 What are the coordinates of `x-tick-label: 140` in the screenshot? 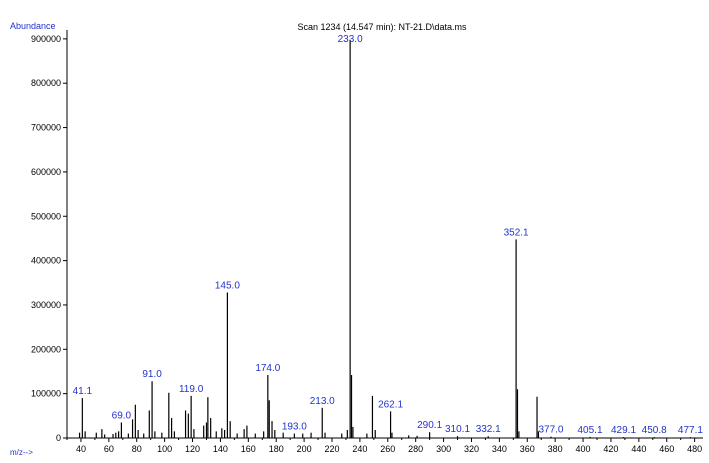 It's located at (220, 449).